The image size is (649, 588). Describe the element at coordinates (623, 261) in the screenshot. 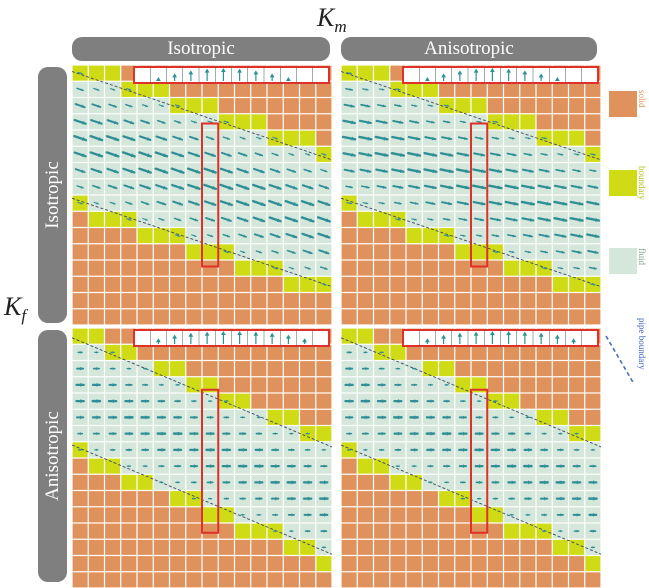

I see `legend-fluid-swatch` at that location.